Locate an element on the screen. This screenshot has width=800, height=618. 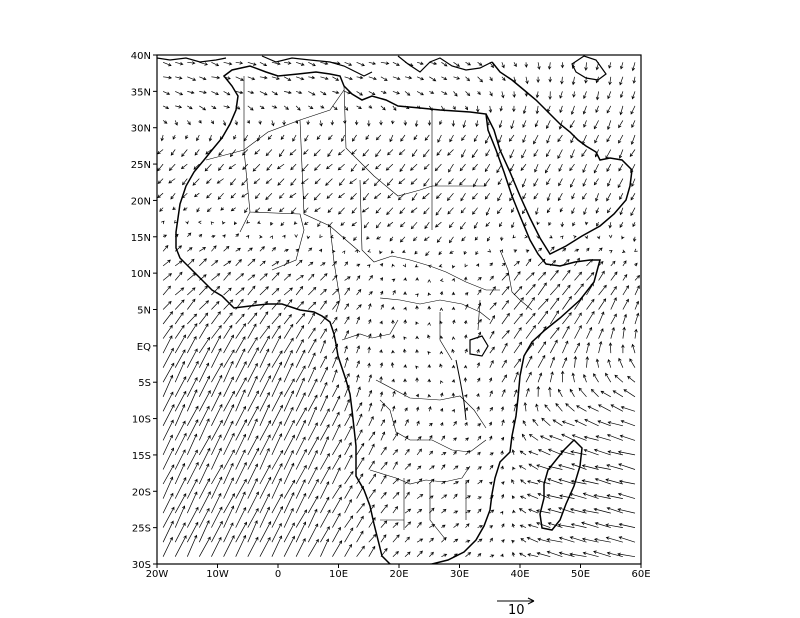
lat-tick-label: 10N is located at coordinates (141, 274).